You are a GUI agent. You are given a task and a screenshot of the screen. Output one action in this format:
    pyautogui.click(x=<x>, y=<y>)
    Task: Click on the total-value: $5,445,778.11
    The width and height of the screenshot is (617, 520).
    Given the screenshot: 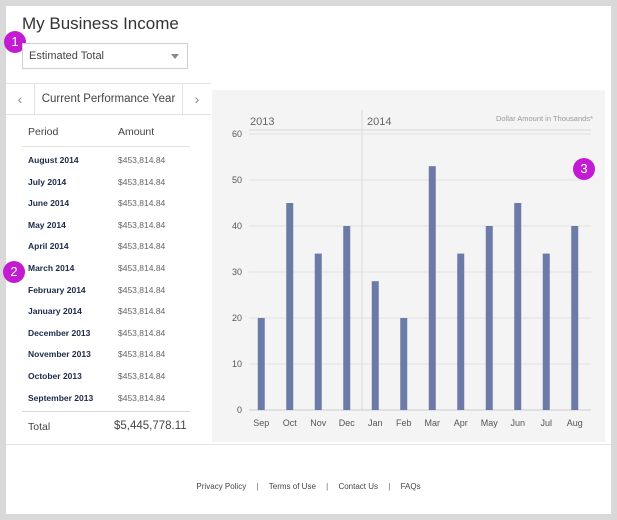 What is the action you would take?
    pyautogui.click(x=150, y=426)
    